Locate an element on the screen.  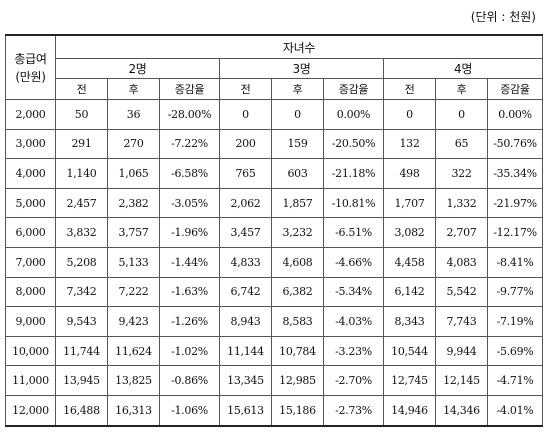
table-cell: 159 is located at coordinates (297, 144).